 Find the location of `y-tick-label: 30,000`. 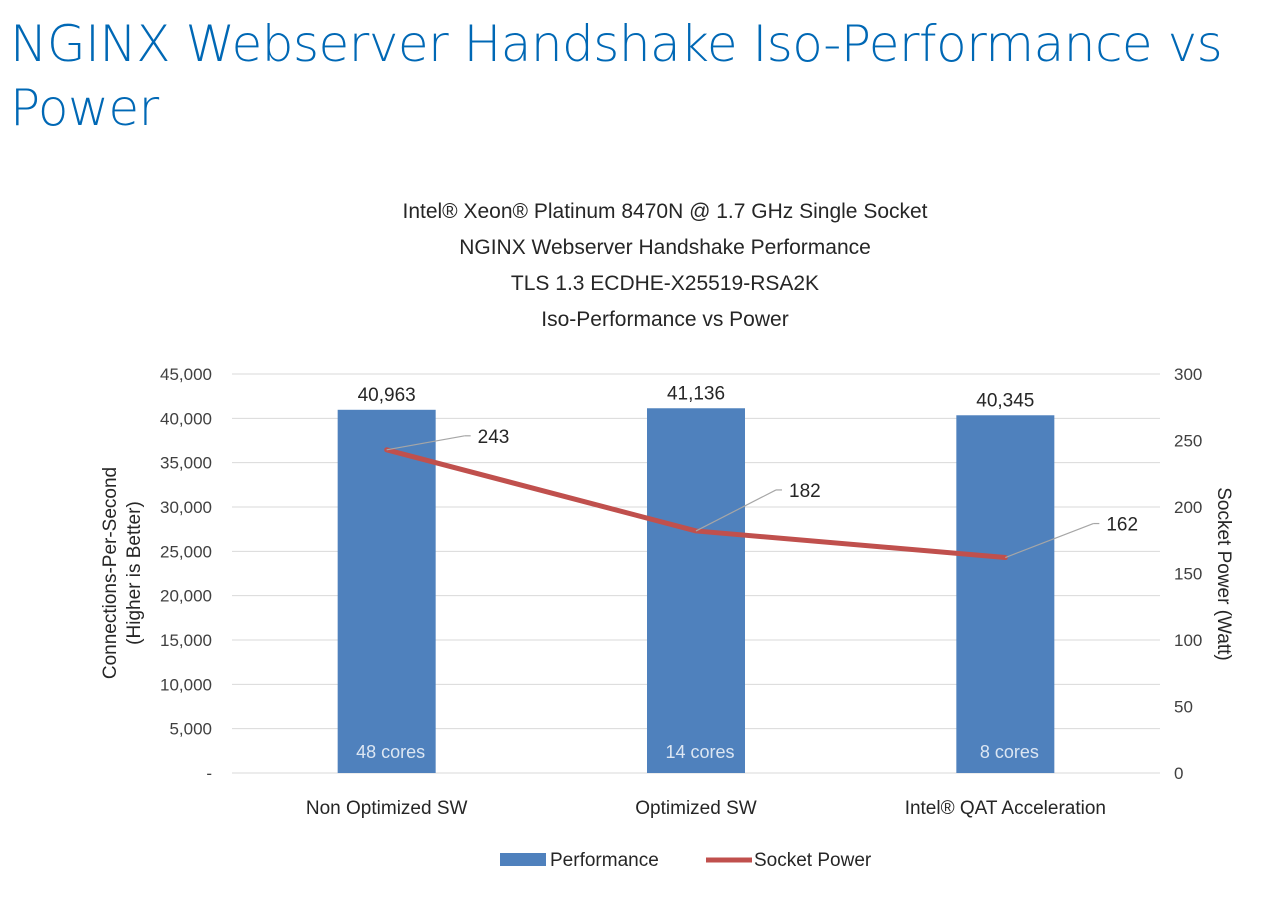

y-tick-label: 30,000 is located at coordinates (186, 507).